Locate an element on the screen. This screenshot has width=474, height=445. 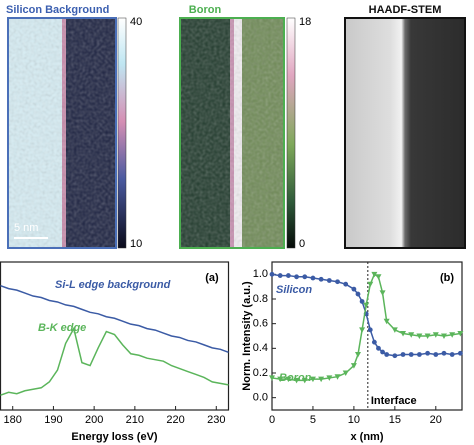
y-tick-label: 1.0 is located at coordinates (260, 274).